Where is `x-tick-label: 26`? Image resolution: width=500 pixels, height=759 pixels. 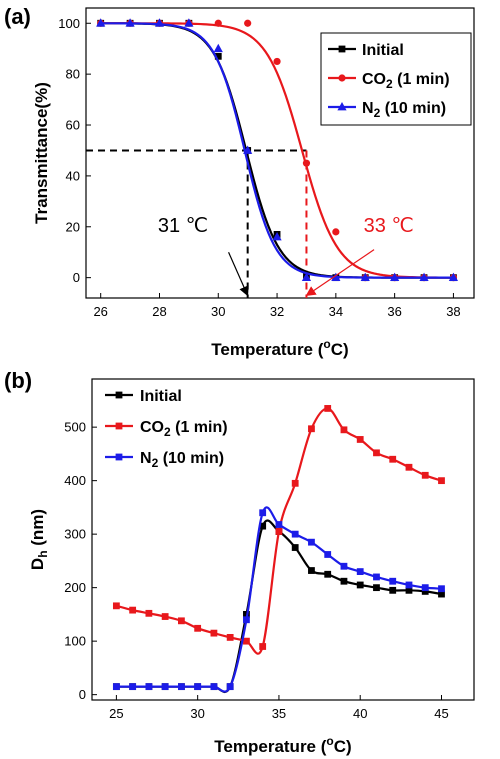
x-tick-label: 26 is located at coordinates (100, 311).